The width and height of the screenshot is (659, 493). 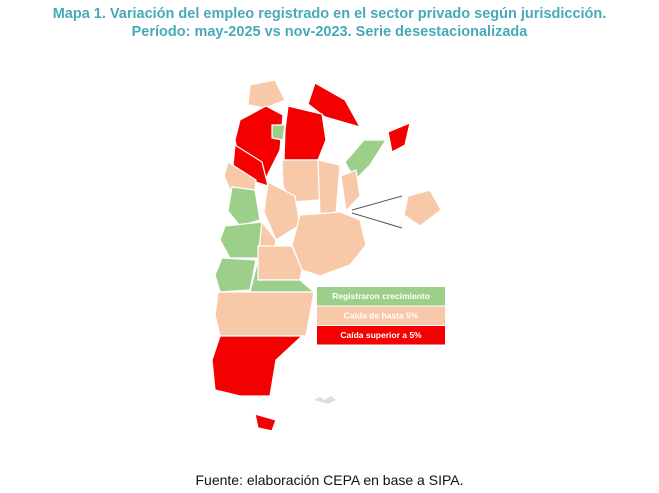 I want to click on legend-label: Caída superior a 5%, so click(x=381, y=335).